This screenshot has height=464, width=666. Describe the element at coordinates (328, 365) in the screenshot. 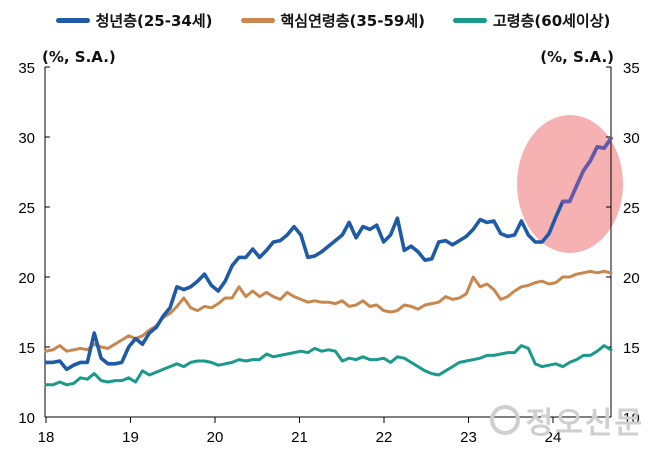

I see `series-line-elderly` at that location.